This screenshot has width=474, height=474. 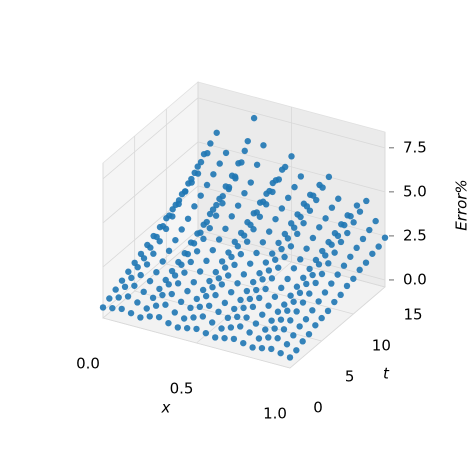 I want to click on x-tick-label: 0.0, so click(x=88, y=364).